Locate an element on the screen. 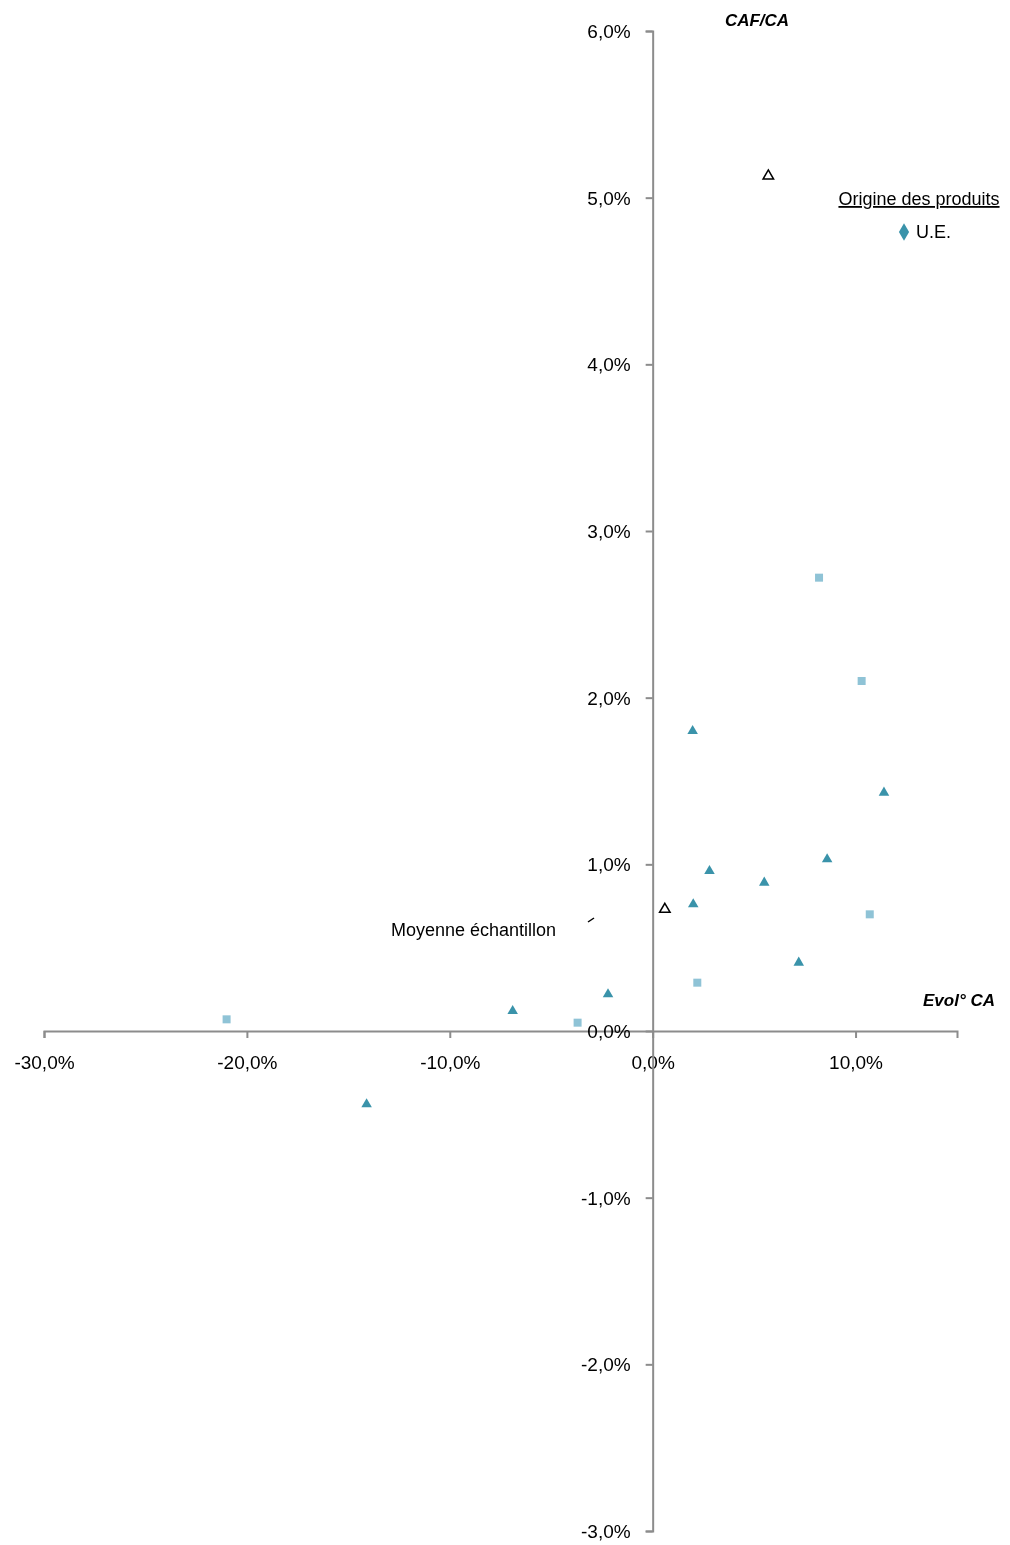  x-tick-label: 10,0% is located at coordinates (856, 1062).